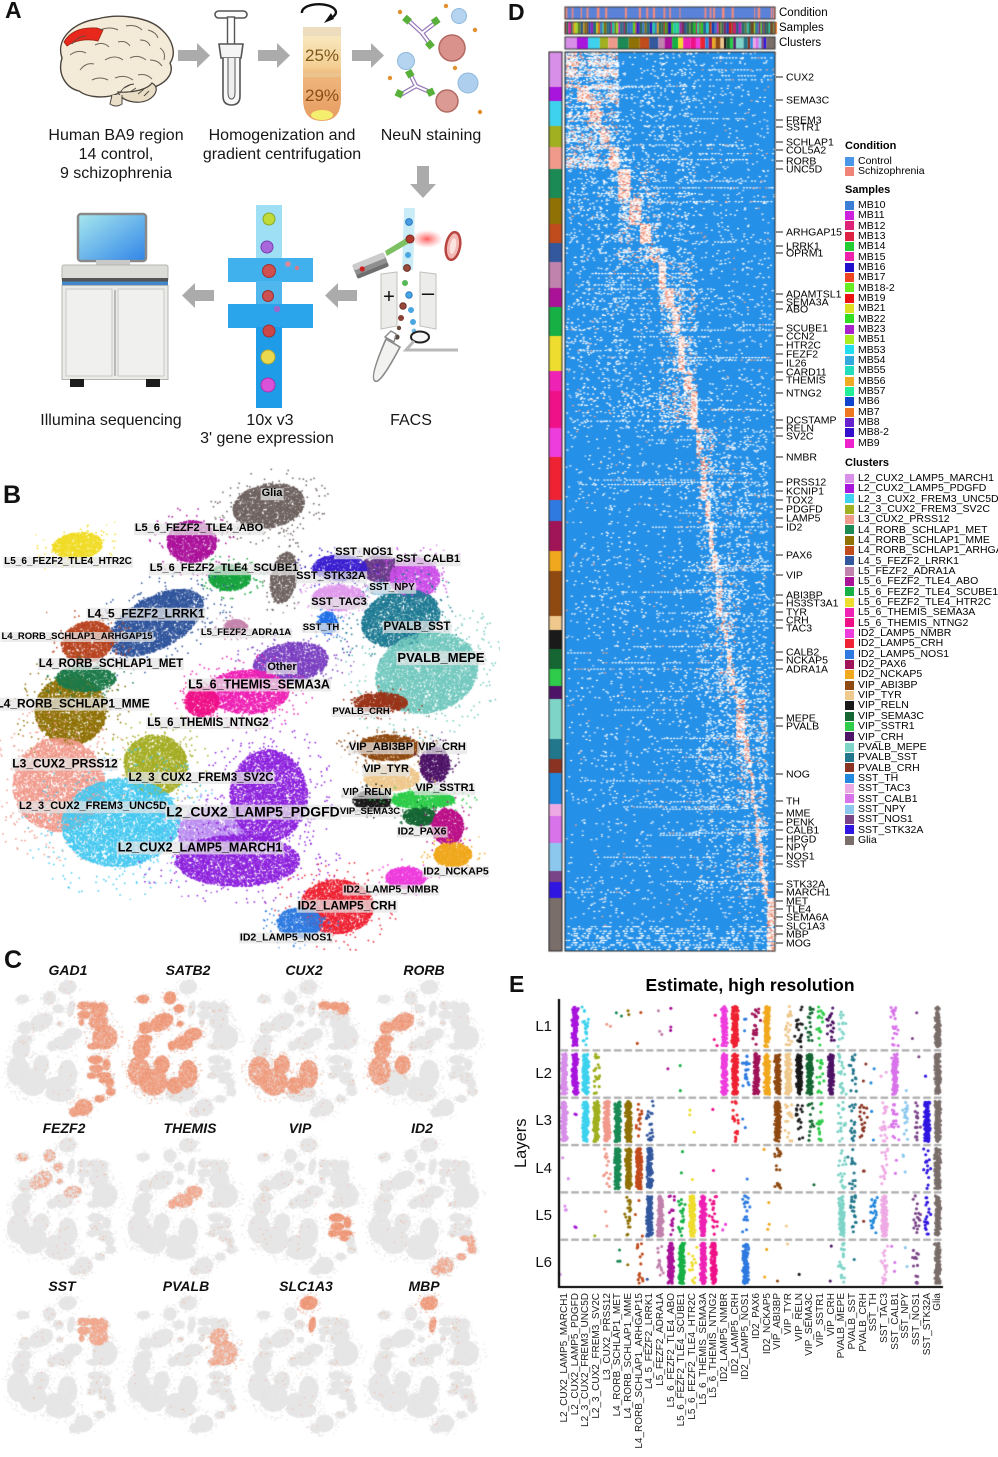 This screenshot has height=1457, width=998. I want to click on svg-text: TYR, so click(796, 613).